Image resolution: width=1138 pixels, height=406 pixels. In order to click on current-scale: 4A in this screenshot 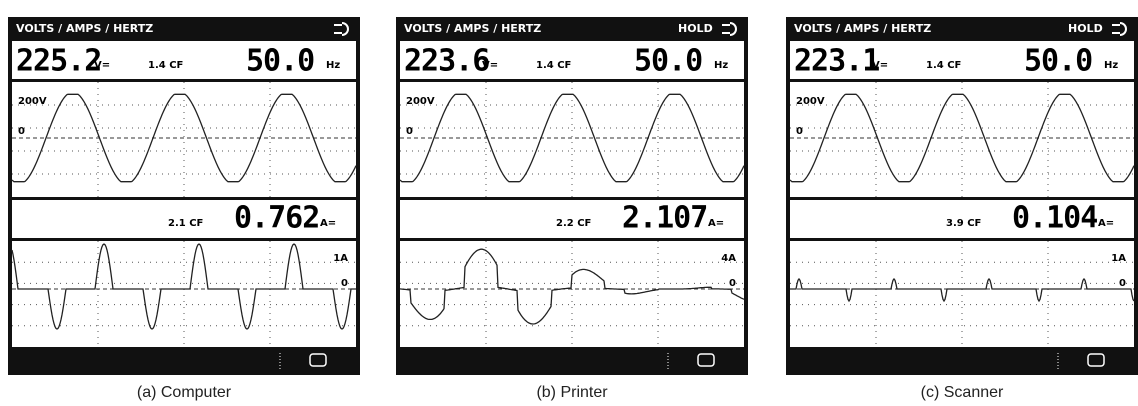, I will do `click(728, 258)`.